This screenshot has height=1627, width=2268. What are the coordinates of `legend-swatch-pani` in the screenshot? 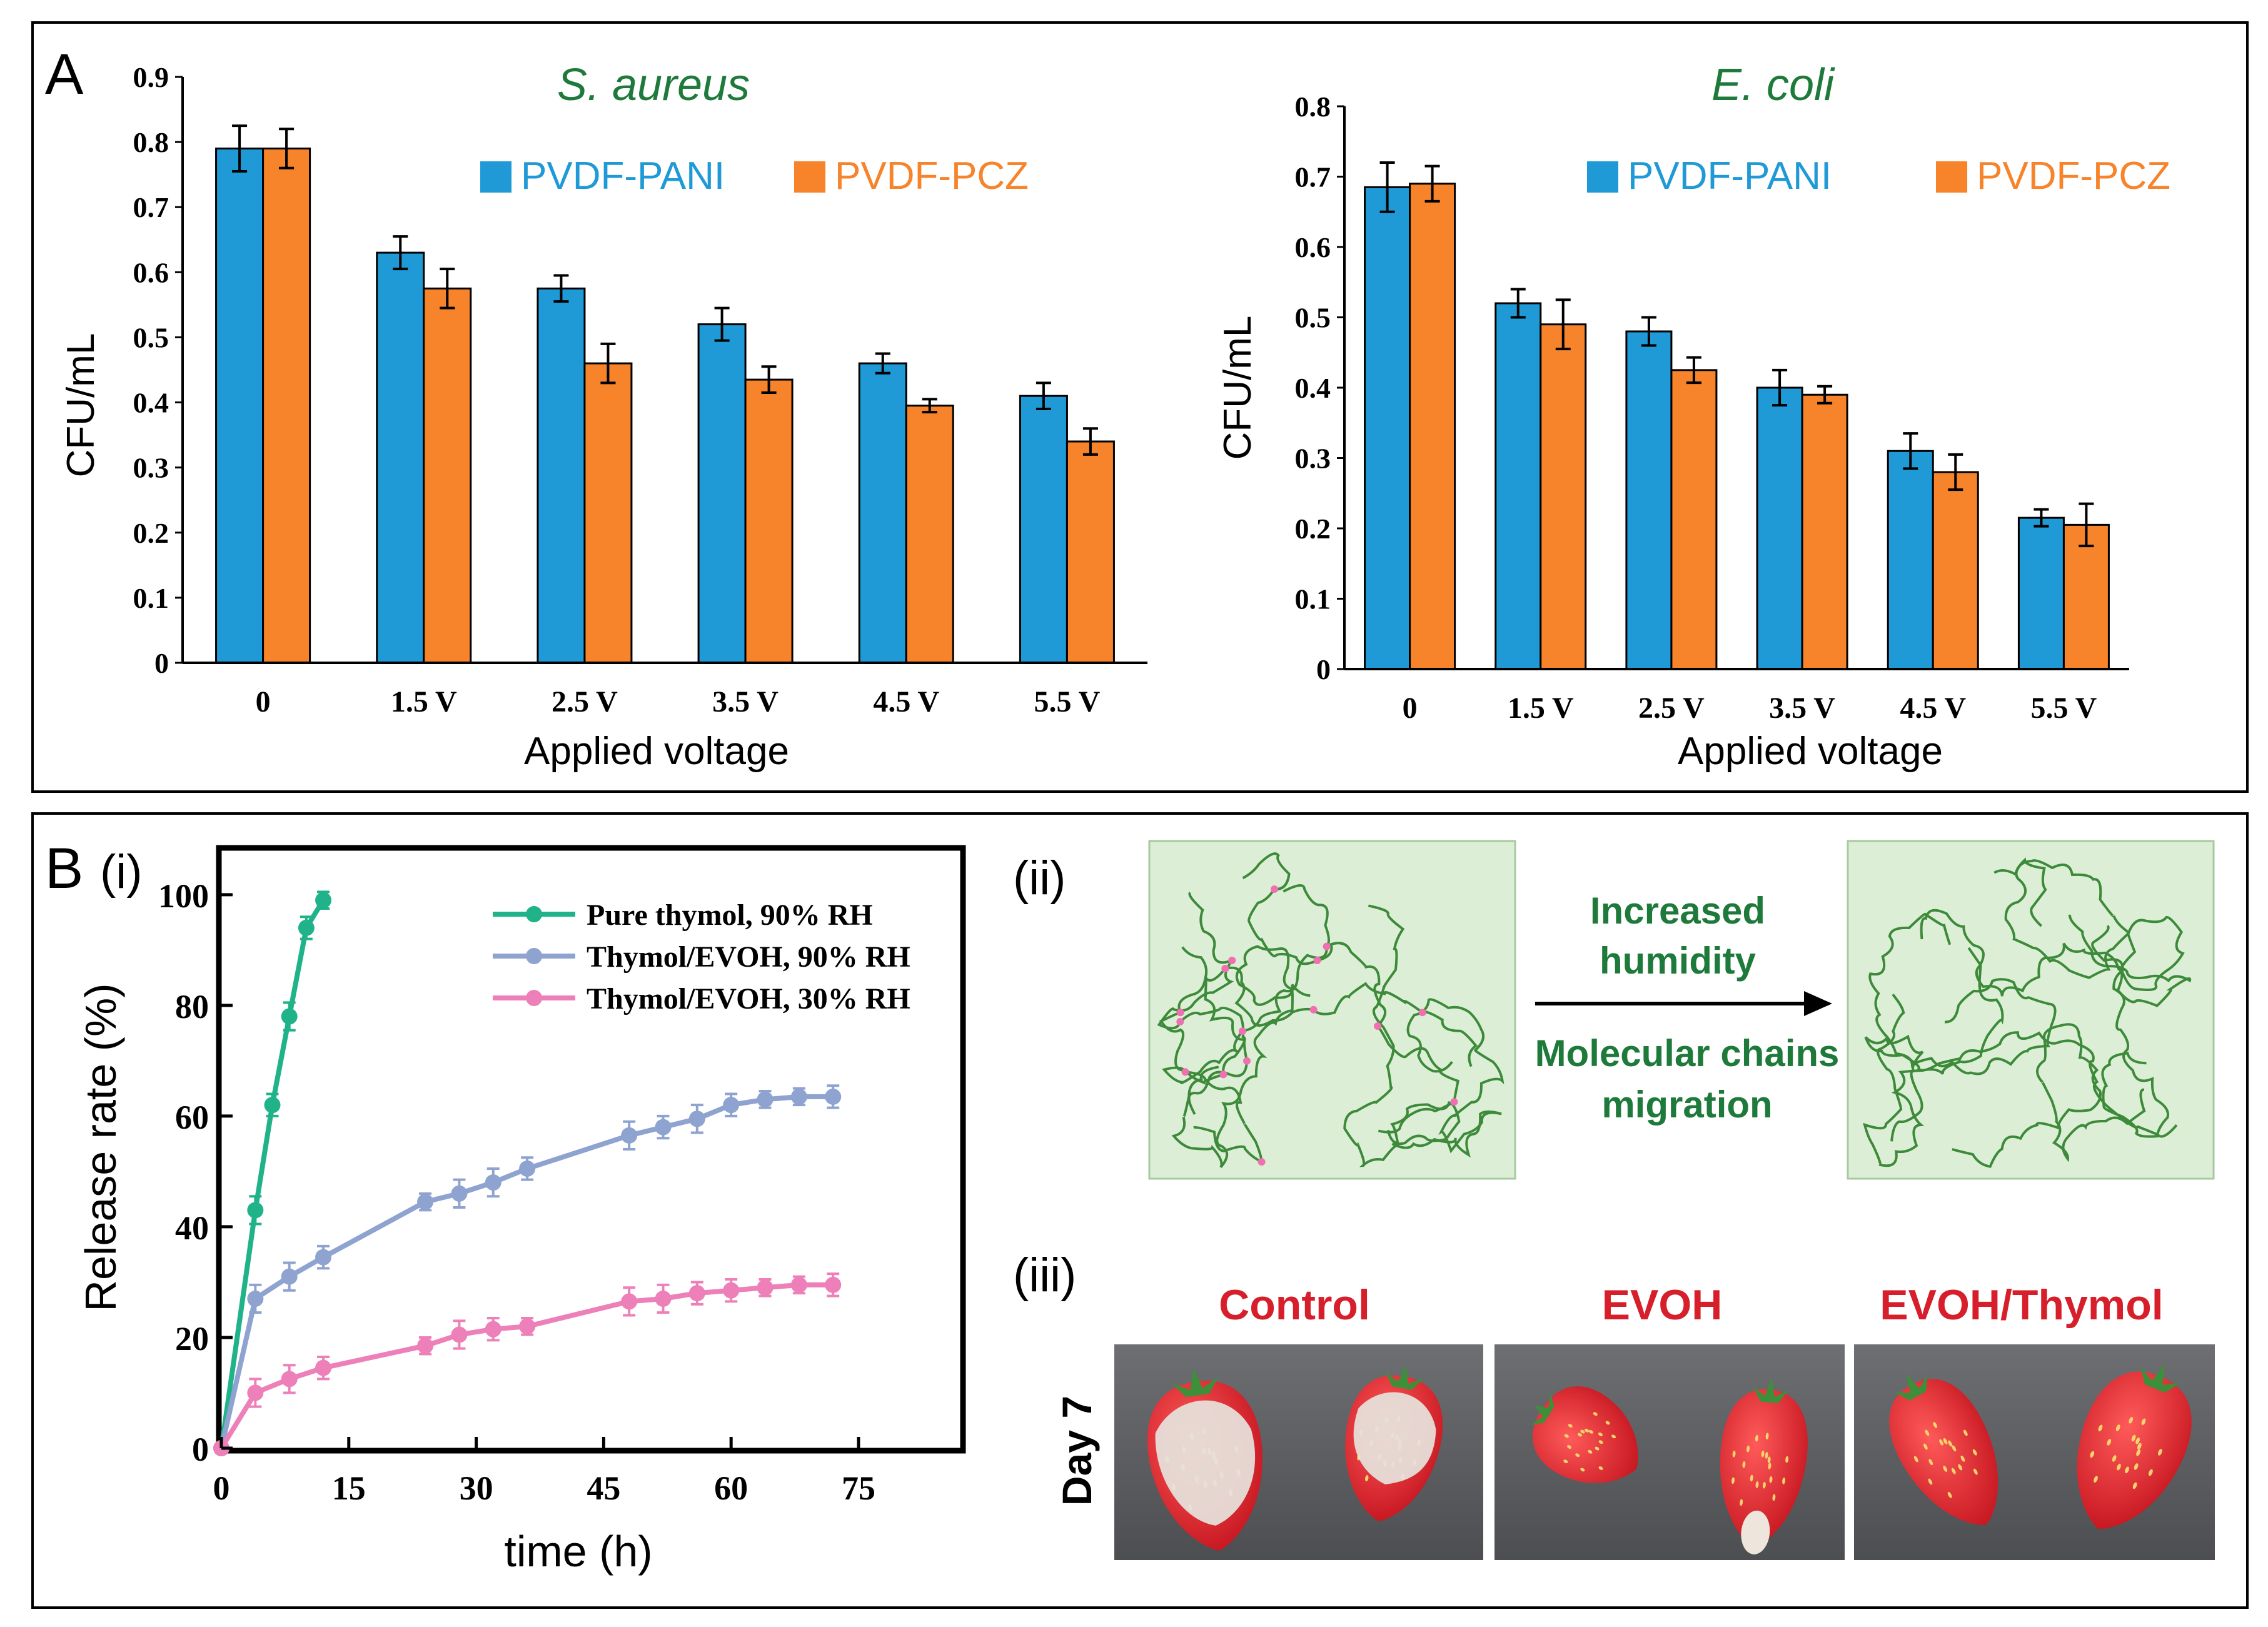 It's located at (496, 177).